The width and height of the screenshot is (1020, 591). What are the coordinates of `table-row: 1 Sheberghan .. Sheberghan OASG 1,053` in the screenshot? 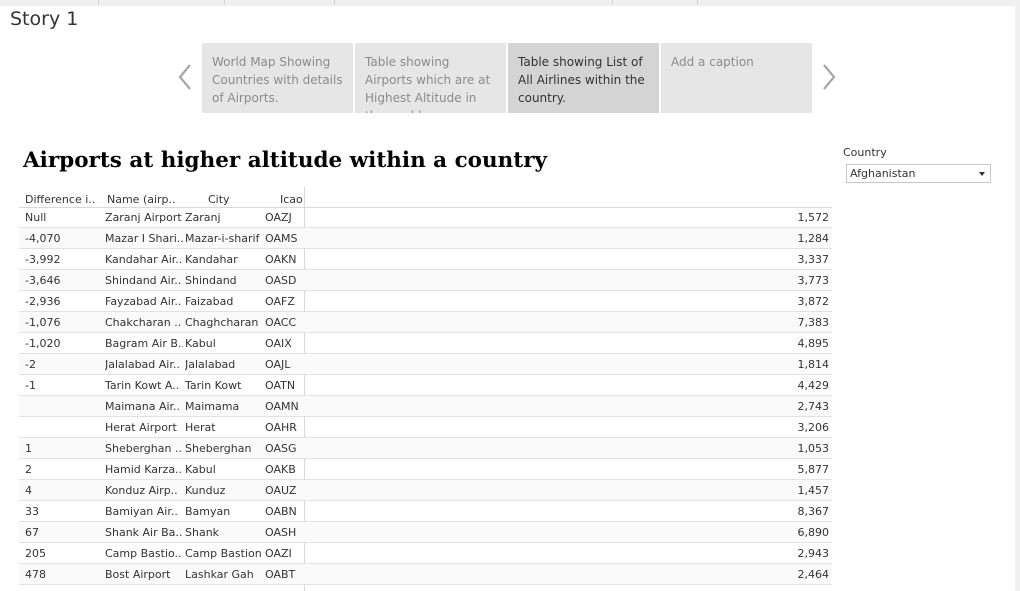 It's located at (425, 448).